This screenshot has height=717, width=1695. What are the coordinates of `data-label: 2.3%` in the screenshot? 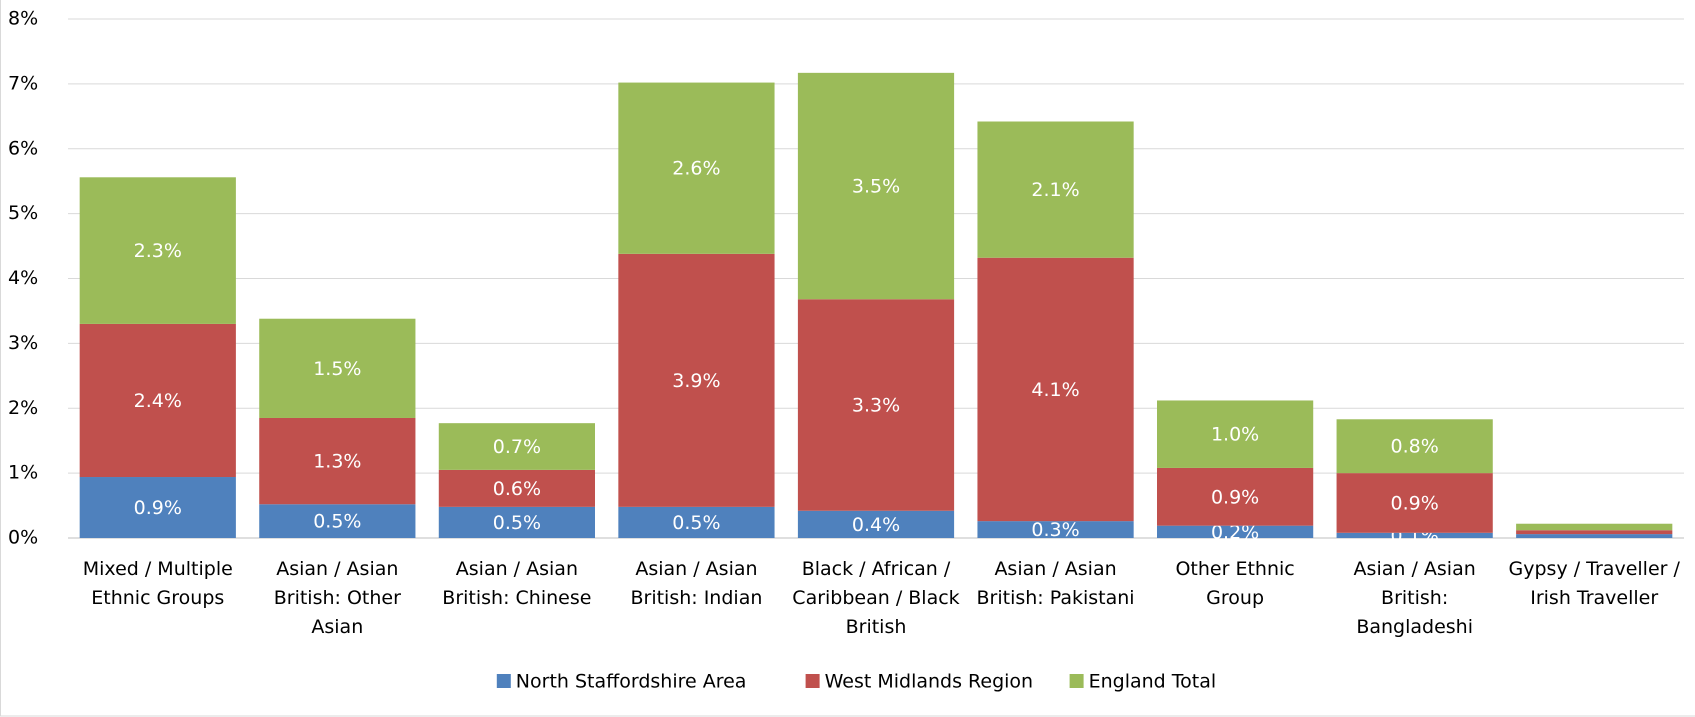 It's located at (158, 251).